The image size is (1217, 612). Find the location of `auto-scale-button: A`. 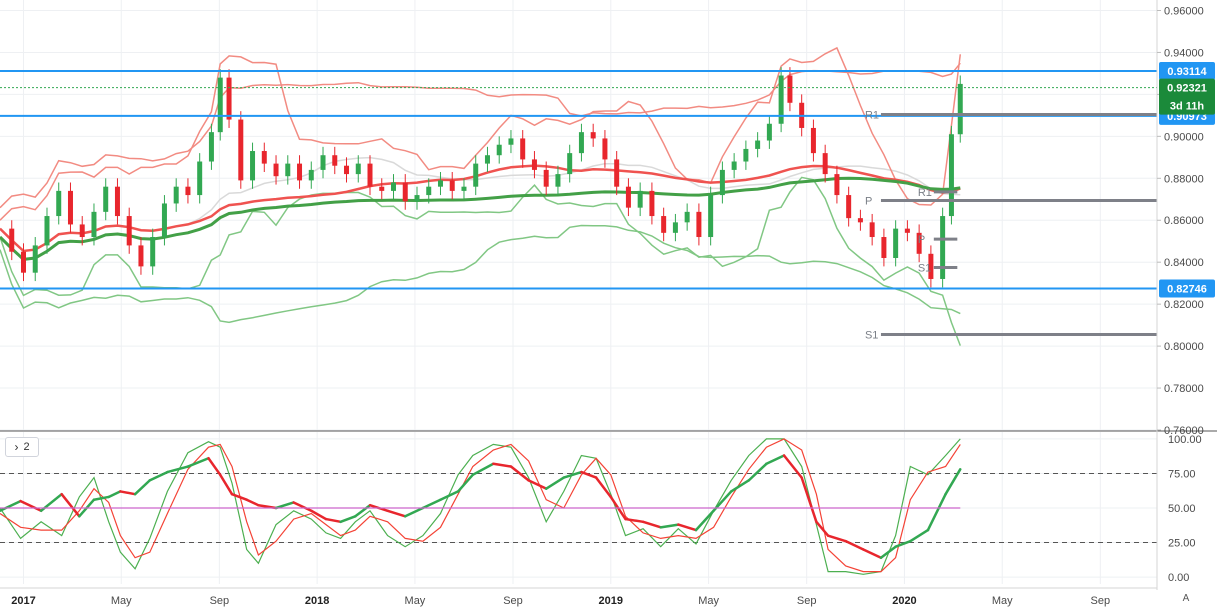

auto-scale-button: A is located at coordinates (1186, 598).